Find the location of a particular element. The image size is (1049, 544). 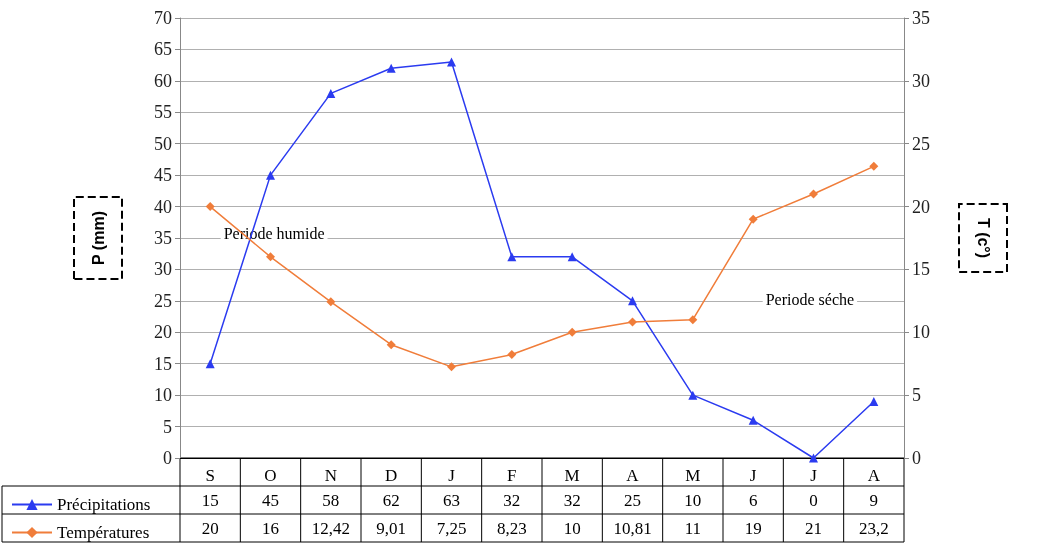

y-tick-label: 45 is located at coordinates (163, 175).